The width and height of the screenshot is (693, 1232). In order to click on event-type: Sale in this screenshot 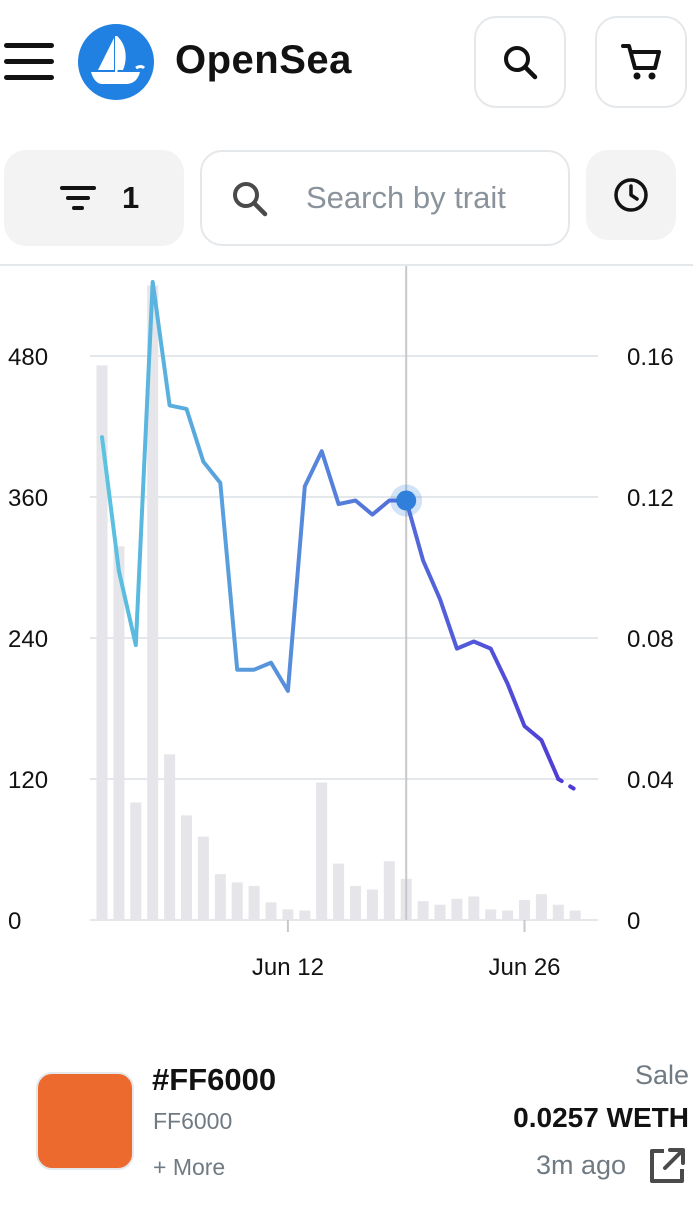, I will do `click(661, 1075)`.